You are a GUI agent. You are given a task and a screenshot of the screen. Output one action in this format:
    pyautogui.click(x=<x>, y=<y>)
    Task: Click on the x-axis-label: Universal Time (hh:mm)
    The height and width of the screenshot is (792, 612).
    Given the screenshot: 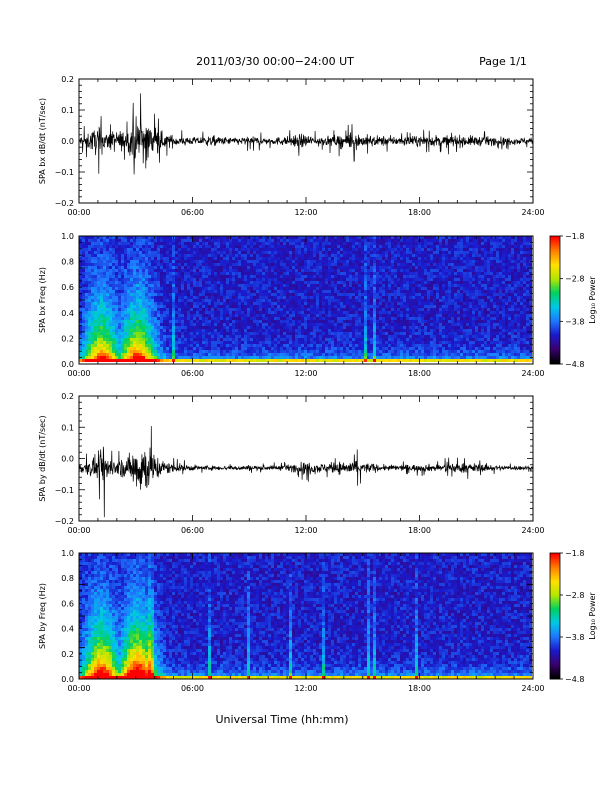 What is the action you would take?
    pyautogui.click(x=282, y=719)
    